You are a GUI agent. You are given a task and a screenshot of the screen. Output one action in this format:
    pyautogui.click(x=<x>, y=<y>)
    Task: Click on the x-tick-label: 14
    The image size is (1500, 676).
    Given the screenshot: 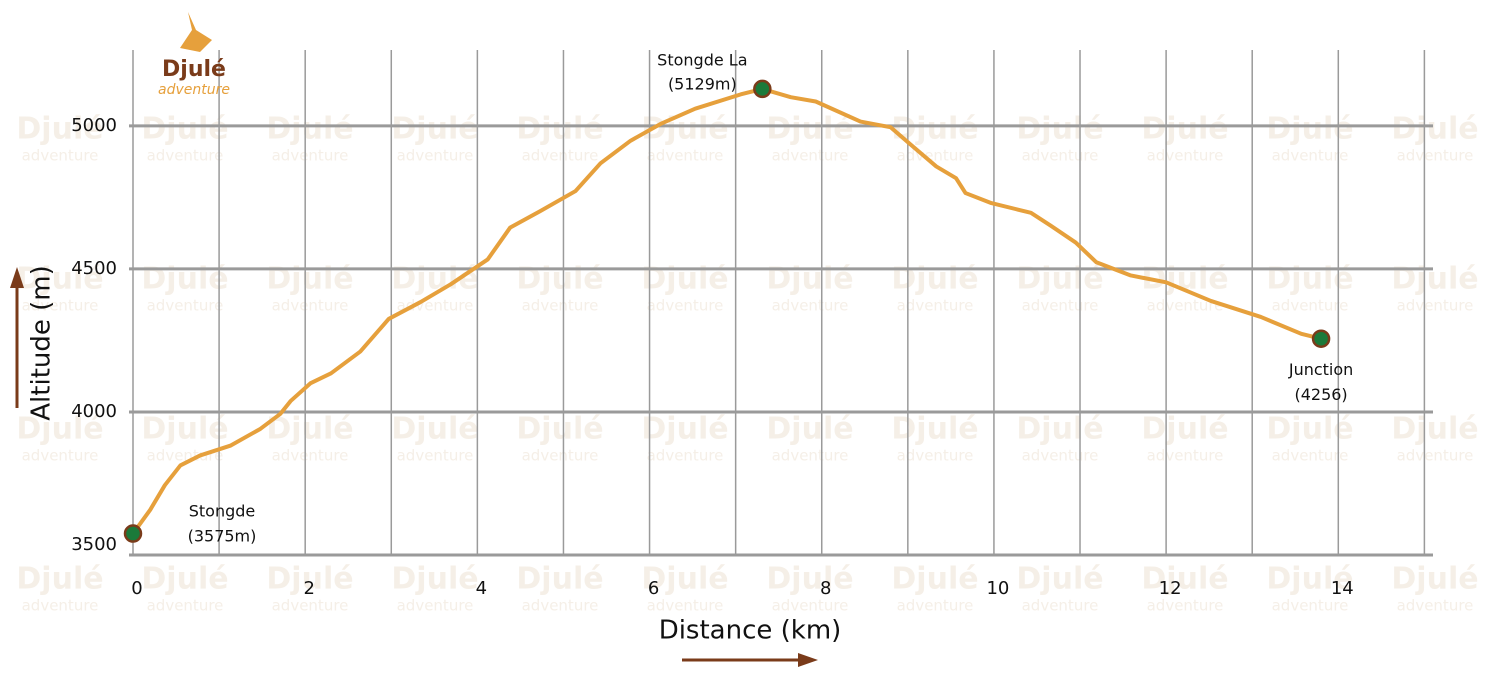 What is the action you would take?
    pyautogui.click(x=1342, y=588)
    